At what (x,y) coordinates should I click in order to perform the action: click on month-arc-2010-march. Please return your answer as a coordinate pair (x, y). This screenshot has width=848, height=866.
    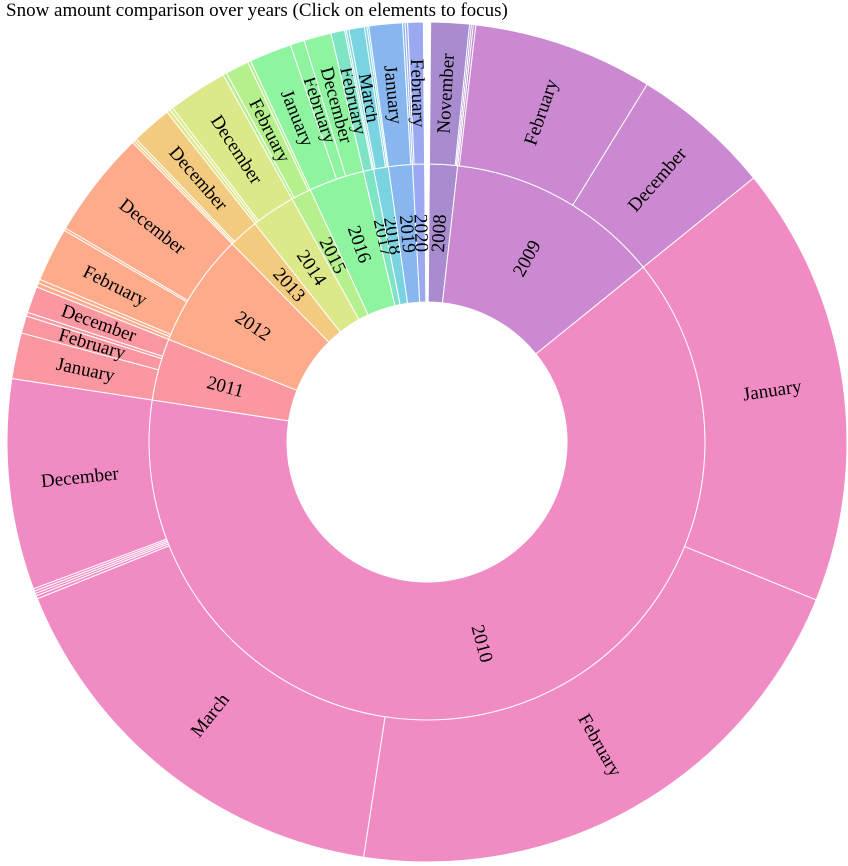
    Looking at the image, I should click on (211, 701).